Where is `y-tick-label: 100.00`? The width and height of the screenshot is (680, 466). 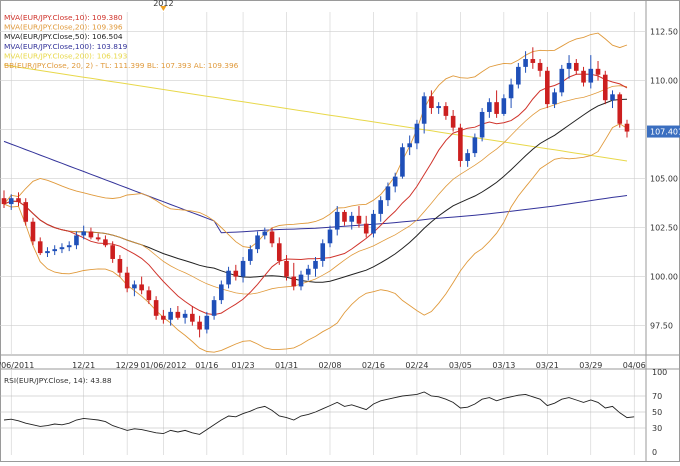 y-tick-label: 100.00 is located at coordinates (664, 277).